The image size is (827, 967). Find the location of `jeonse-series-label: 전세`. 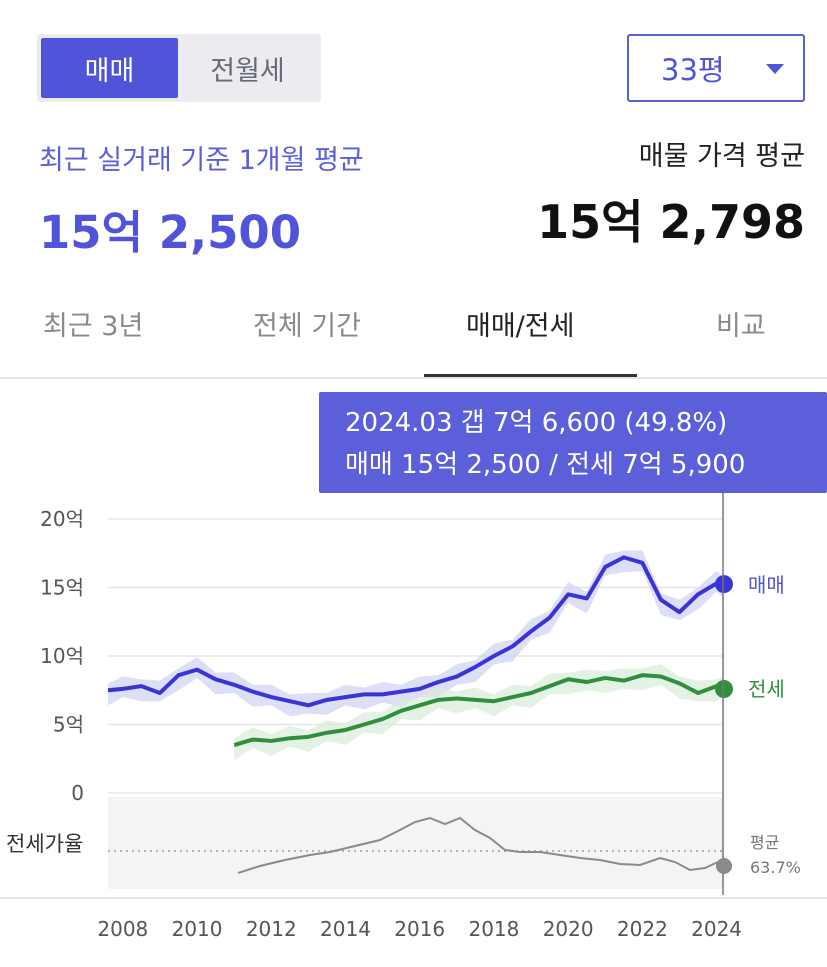

jeonse-series-label: 전세 is located at coordinates (766, 689).